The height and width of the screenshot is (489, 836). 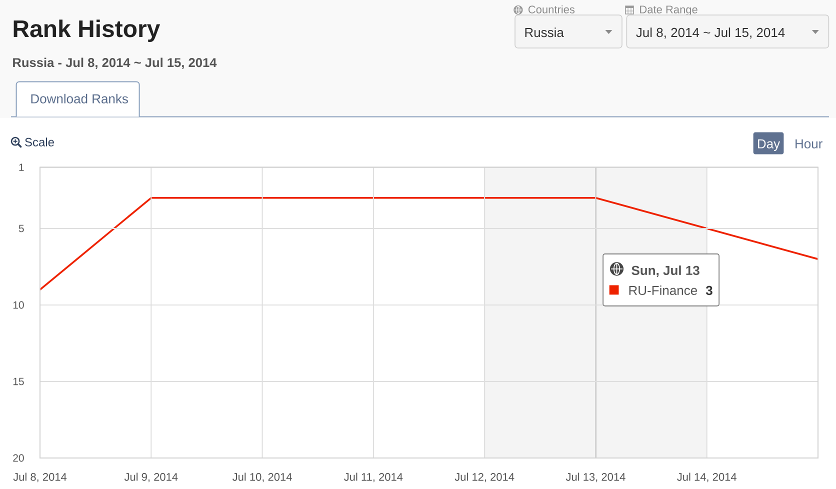 I want to click on text: Hour, so click(x=809, y=143).